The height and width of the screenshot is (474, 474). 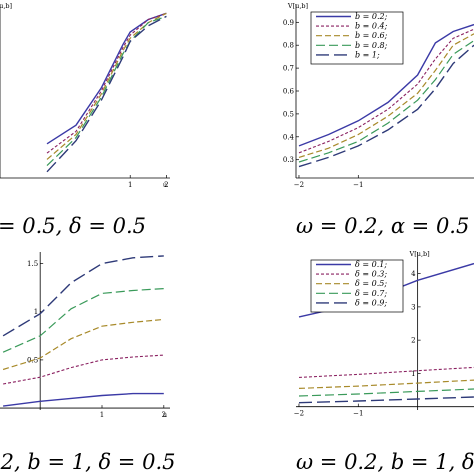 I want to click on y-tick-label: 4, so click(x=413, y=274).